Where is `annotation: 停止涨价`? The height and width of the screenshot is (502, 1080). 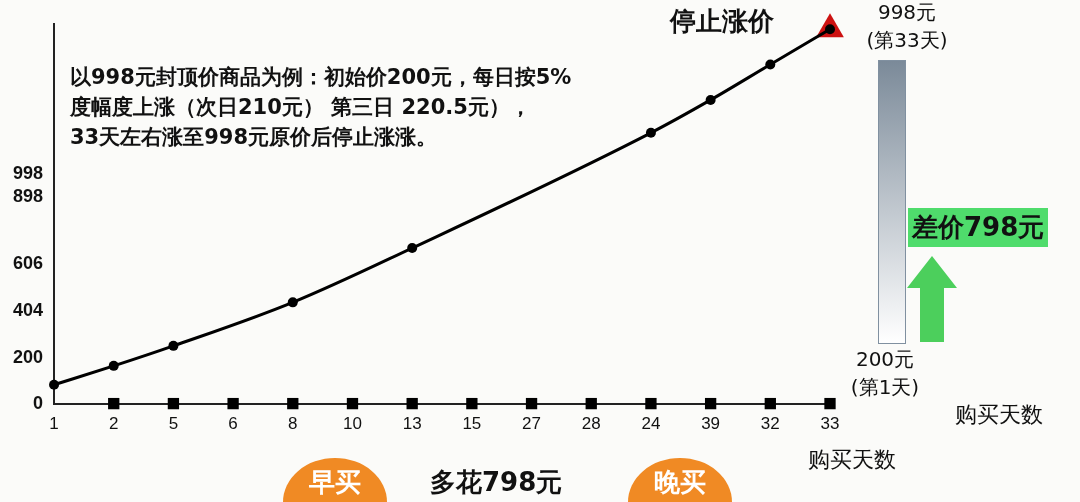 annotation: 停止涨价 is located at coordinates (722, 22).